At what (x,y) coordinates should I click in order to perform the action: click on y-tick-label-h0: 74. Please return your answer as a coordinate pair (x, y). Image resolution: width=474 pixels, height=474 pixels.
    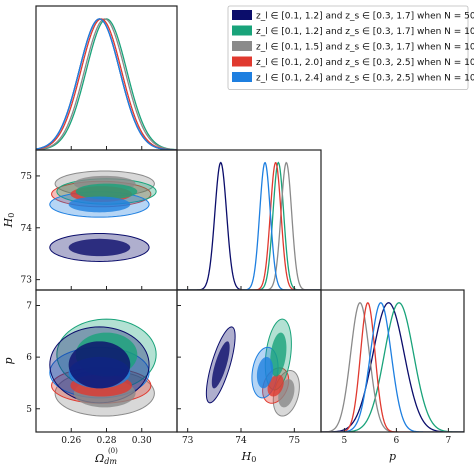
    Looking at the image, I should click on (27, 229).